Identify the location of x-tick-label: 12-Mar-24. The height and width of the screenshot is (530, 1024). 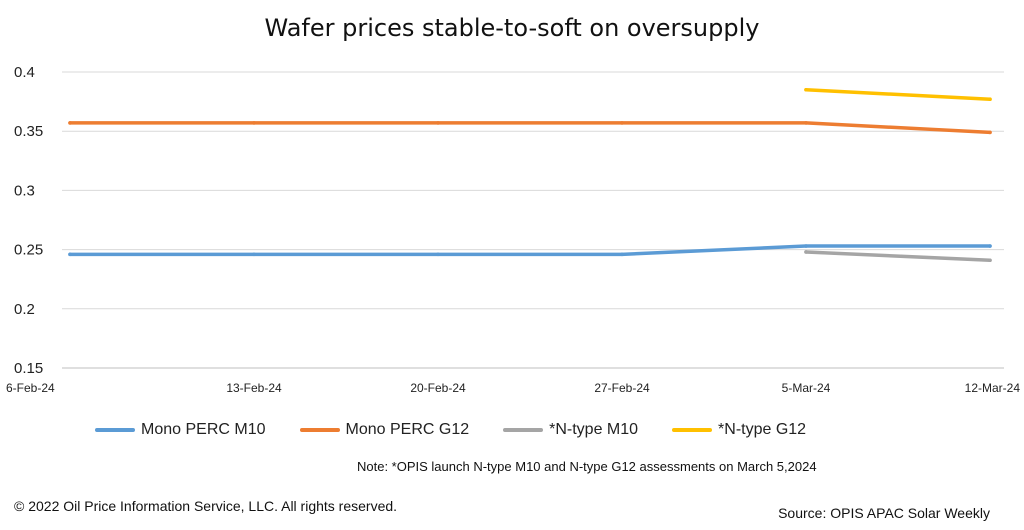
(993, 388).